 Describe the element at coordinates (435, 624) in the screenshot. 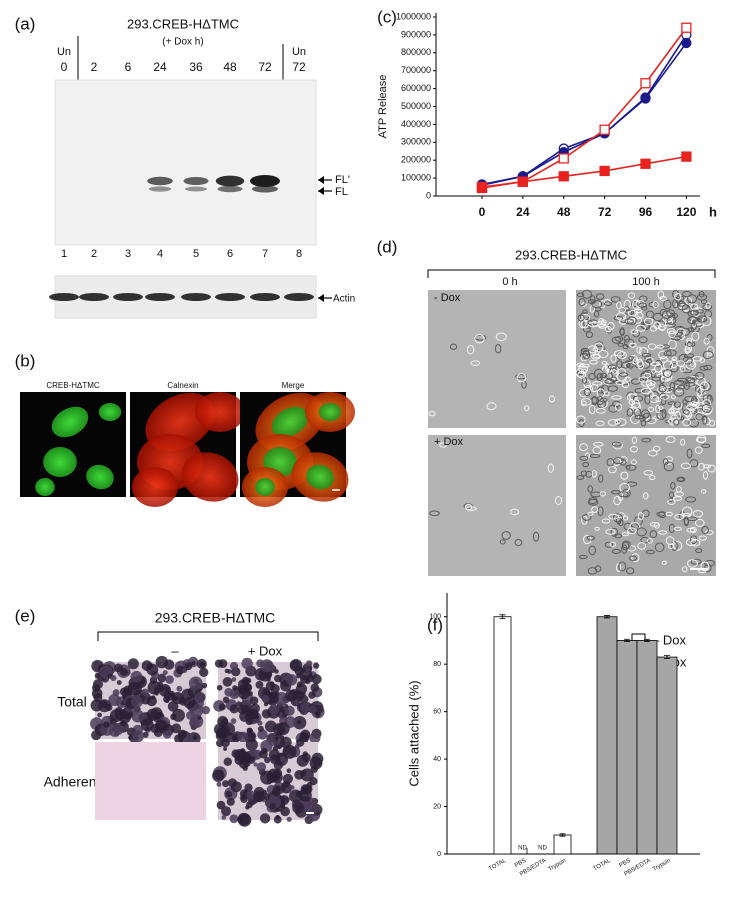

I see `panel-label: (f)` at that location.